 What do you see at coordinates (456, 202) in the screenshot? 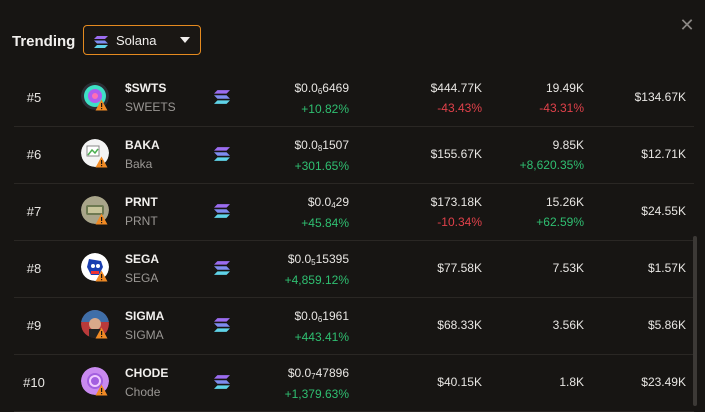
I see `volume-value: $173.18K` at bounding box center [456, 202].